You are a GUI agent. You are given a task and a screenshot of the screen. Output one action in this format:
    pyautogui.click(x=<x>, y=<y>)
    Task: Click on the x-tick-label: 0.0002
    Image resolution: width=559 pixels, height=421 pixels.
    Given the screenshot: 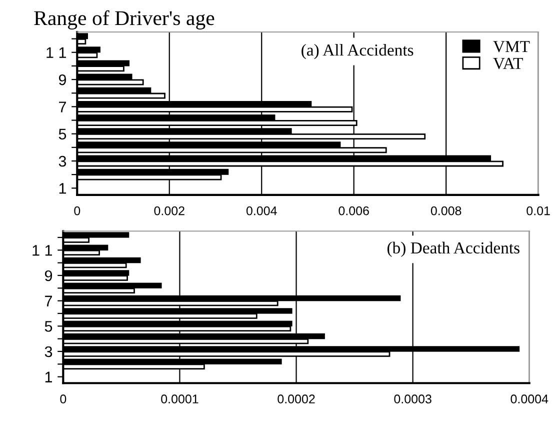 What is the action you would take?
    pyautogui.click(x=296, y=399)
    